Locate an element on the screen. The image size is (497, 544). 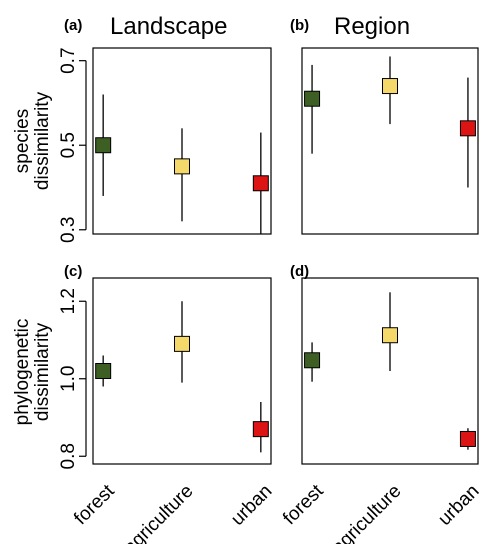
panel-c-categories: forest agriculture urban is located at coordinates (173, 512).